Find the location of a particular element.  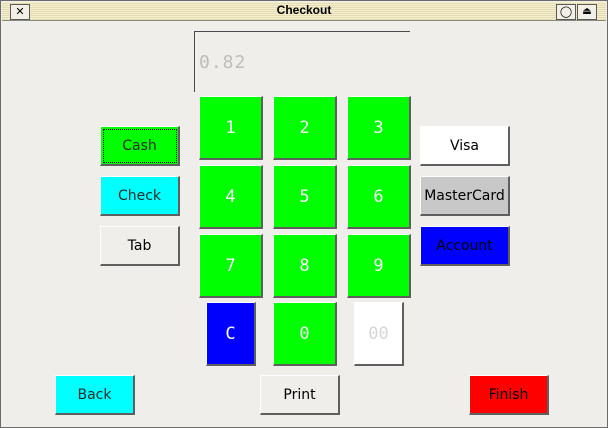

keypad-key-1: 1 is located at coordinates (231, 128).